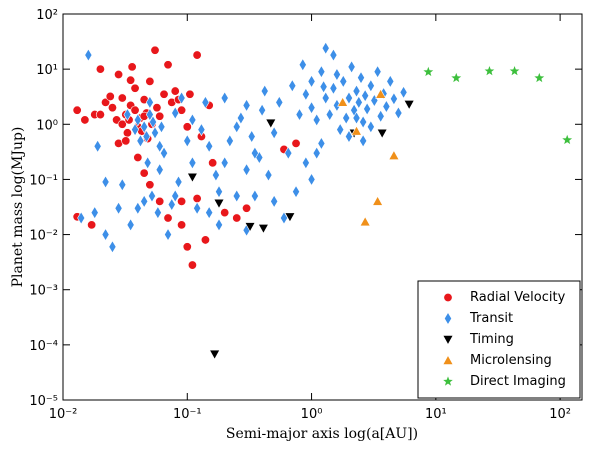 The image size is (596, 451). Describe the element at coordinates (312, 414) in the screenshot. I see `x-tick-label: 10⁰` at that location.